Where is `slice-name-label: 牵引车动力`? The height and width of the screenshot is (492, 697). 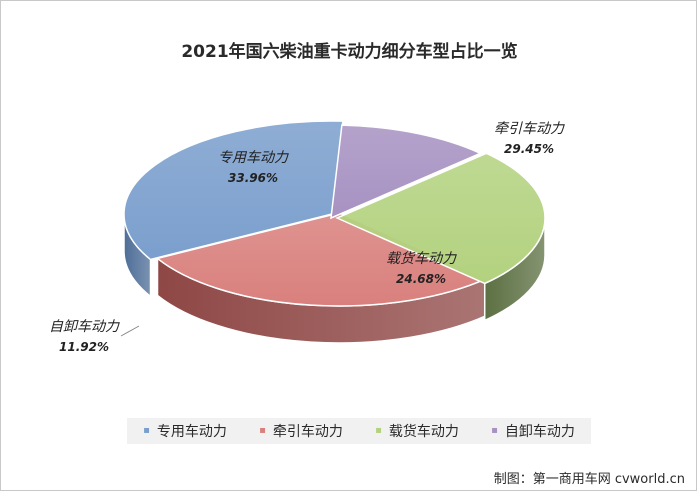
slice-name-label: 牵引车动力 is located at coordinates (529, 129).